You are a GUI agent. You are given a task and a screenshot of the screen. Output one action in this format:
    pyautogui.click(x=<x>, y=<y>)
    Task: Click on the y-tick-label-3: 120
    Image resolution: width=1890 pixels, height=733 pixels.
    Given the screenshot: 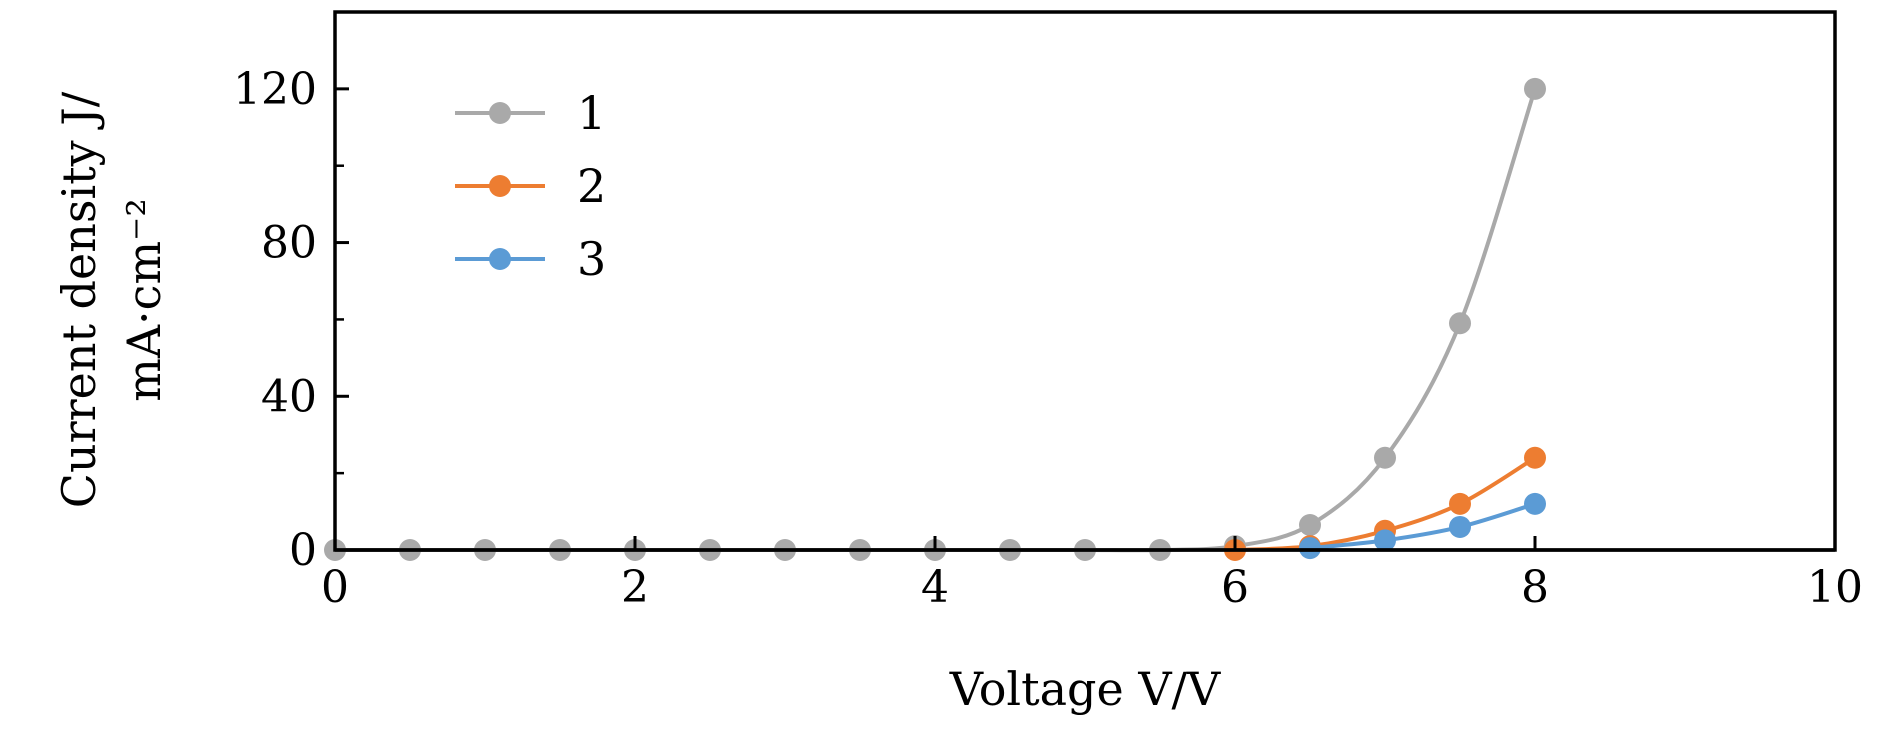 What is the action you would take?
    pyautogui.click(x=275, y=89)
    